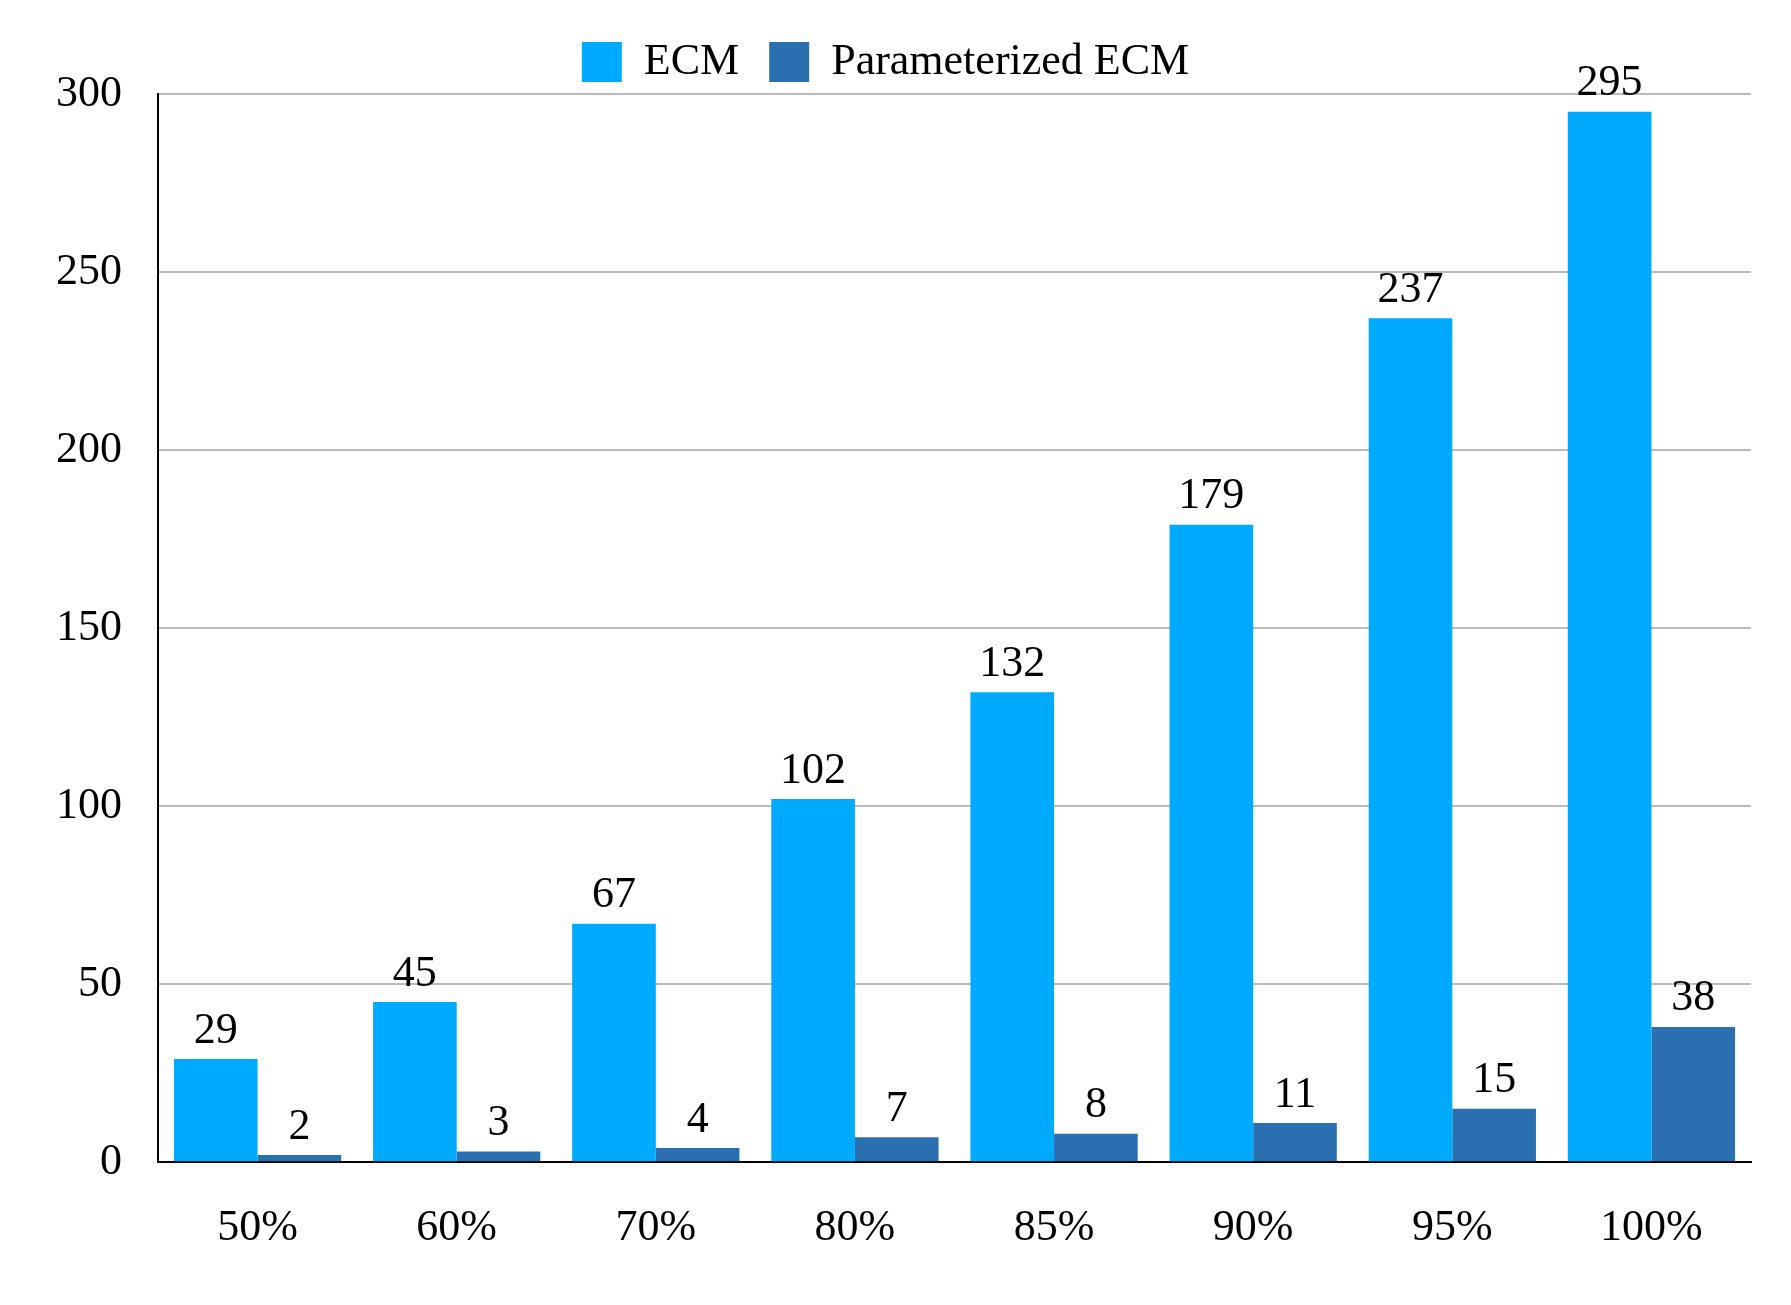 This screenshot has height=1305, width=1791. Describe the element at coordinates (89, 269) in the screenshot. I see `y-tick-label: 250` at that location.